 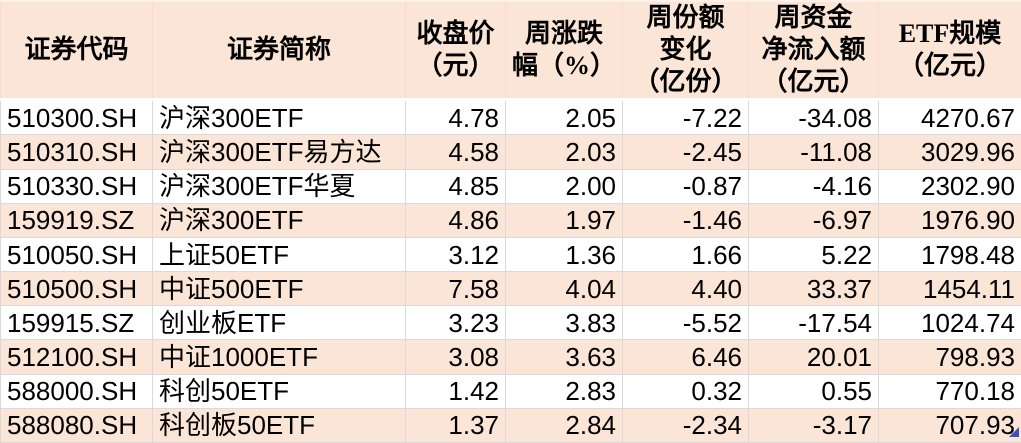 What do you see at coordinates (685, 425) in the screenshot?
I see `cell-share_change: -2.34` at bounding box center [685, 425].